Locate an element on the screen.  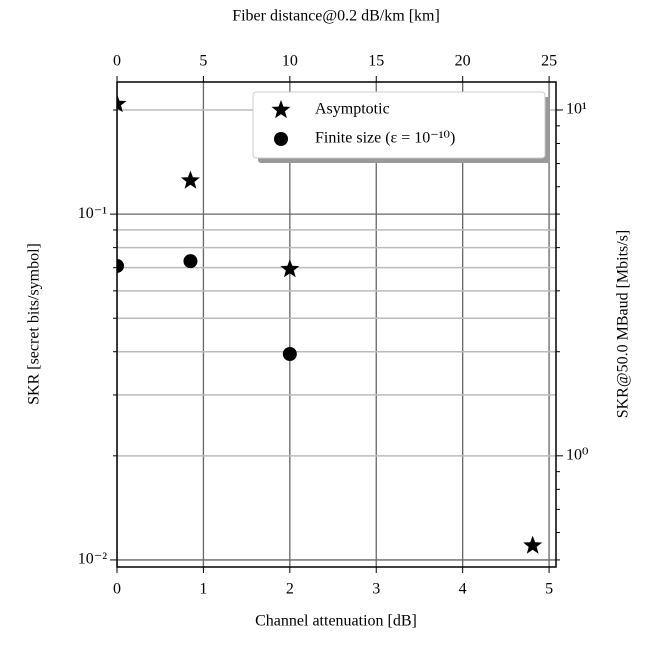
legend-label: Asymptotic is located at coordinates (352, 109).